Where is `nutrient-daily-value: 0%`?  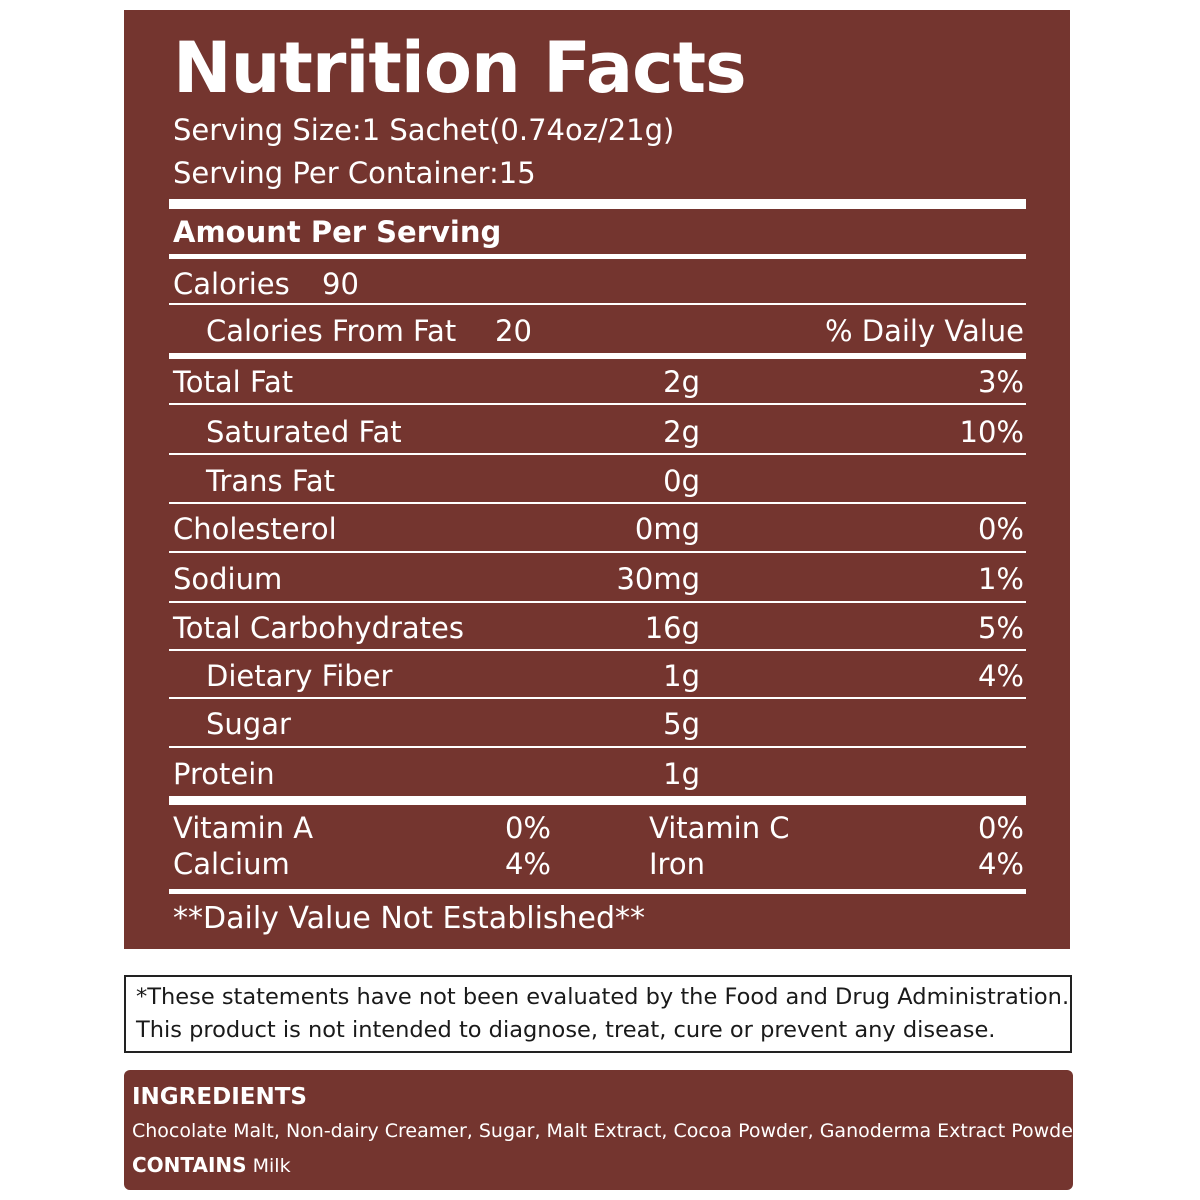 nutrient-daily-value: 0% is located at coordinates (1000, 529).